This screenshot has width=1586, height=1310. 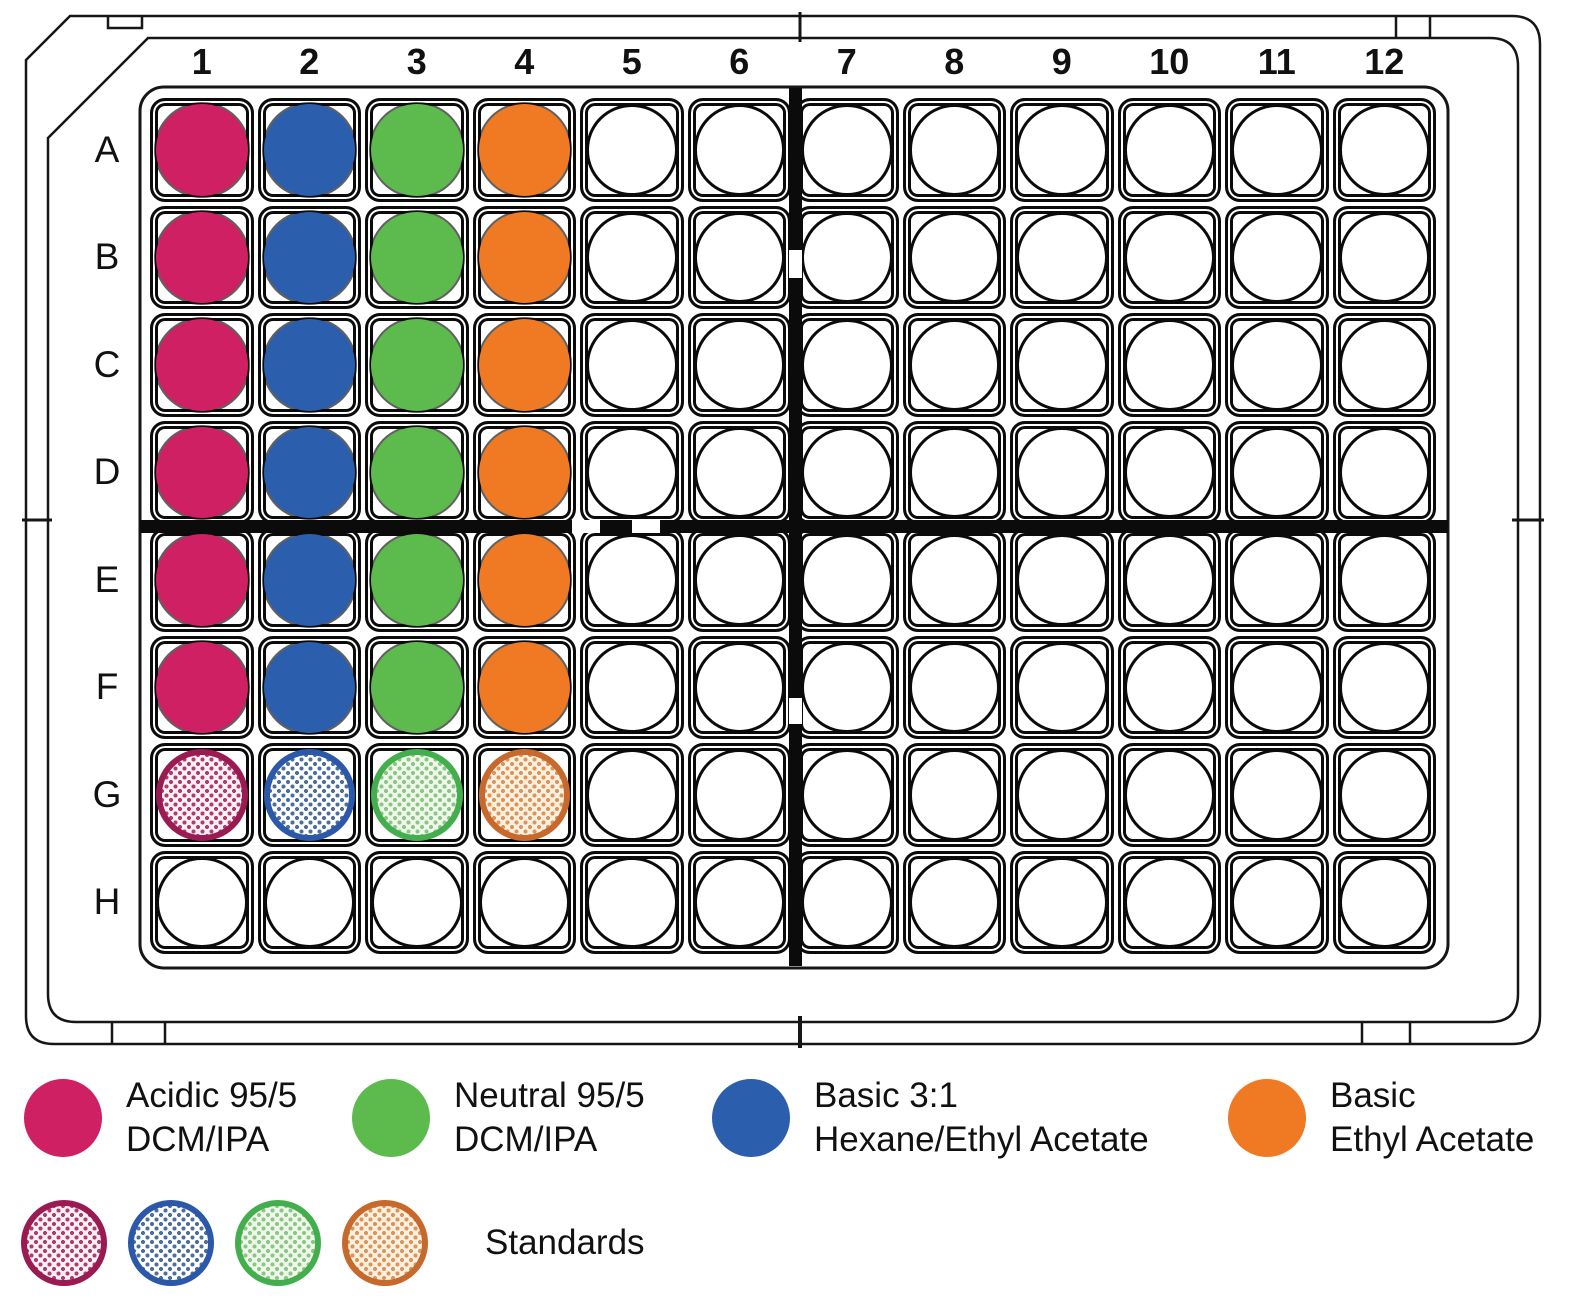 What do you see at coordinates (847, 903) in the screenshot?
I see `well-H7` at bounding box center [847, 903].